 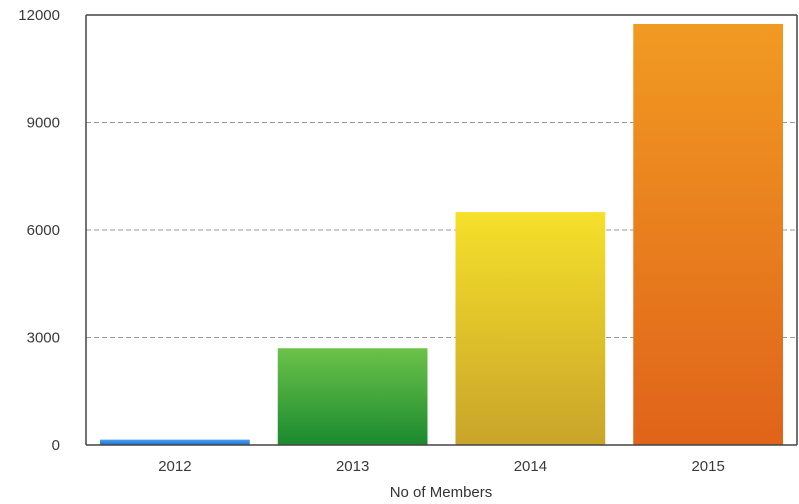 I want to click on x-tick-labels: 2012 2013 2014 2015, so click(x=441, y=466).